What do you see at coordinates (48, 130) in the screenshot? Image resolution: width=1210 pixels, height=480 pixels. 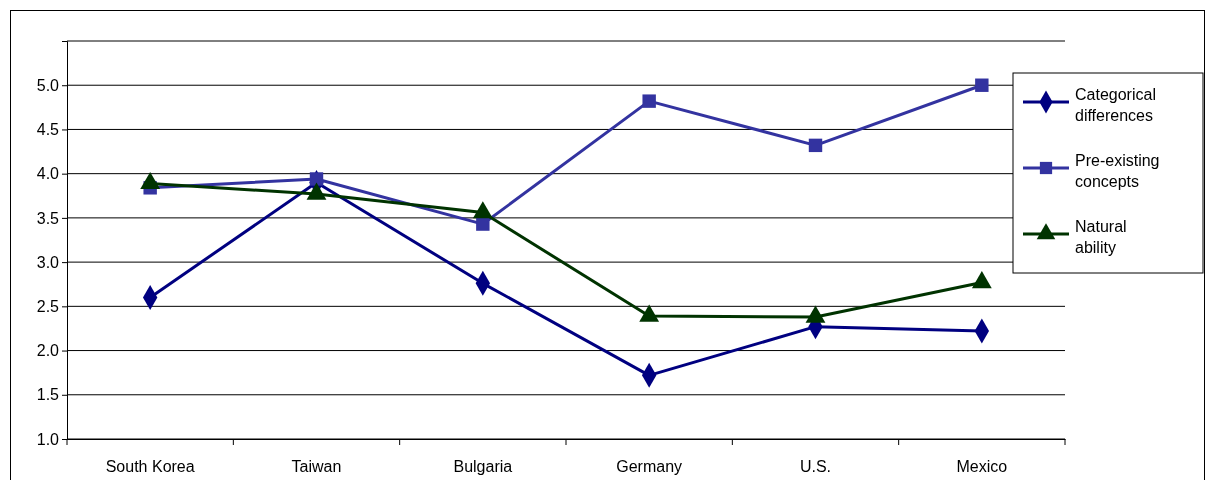 I see `y-tick-label: 4.5` at bounding box center [48, 130].